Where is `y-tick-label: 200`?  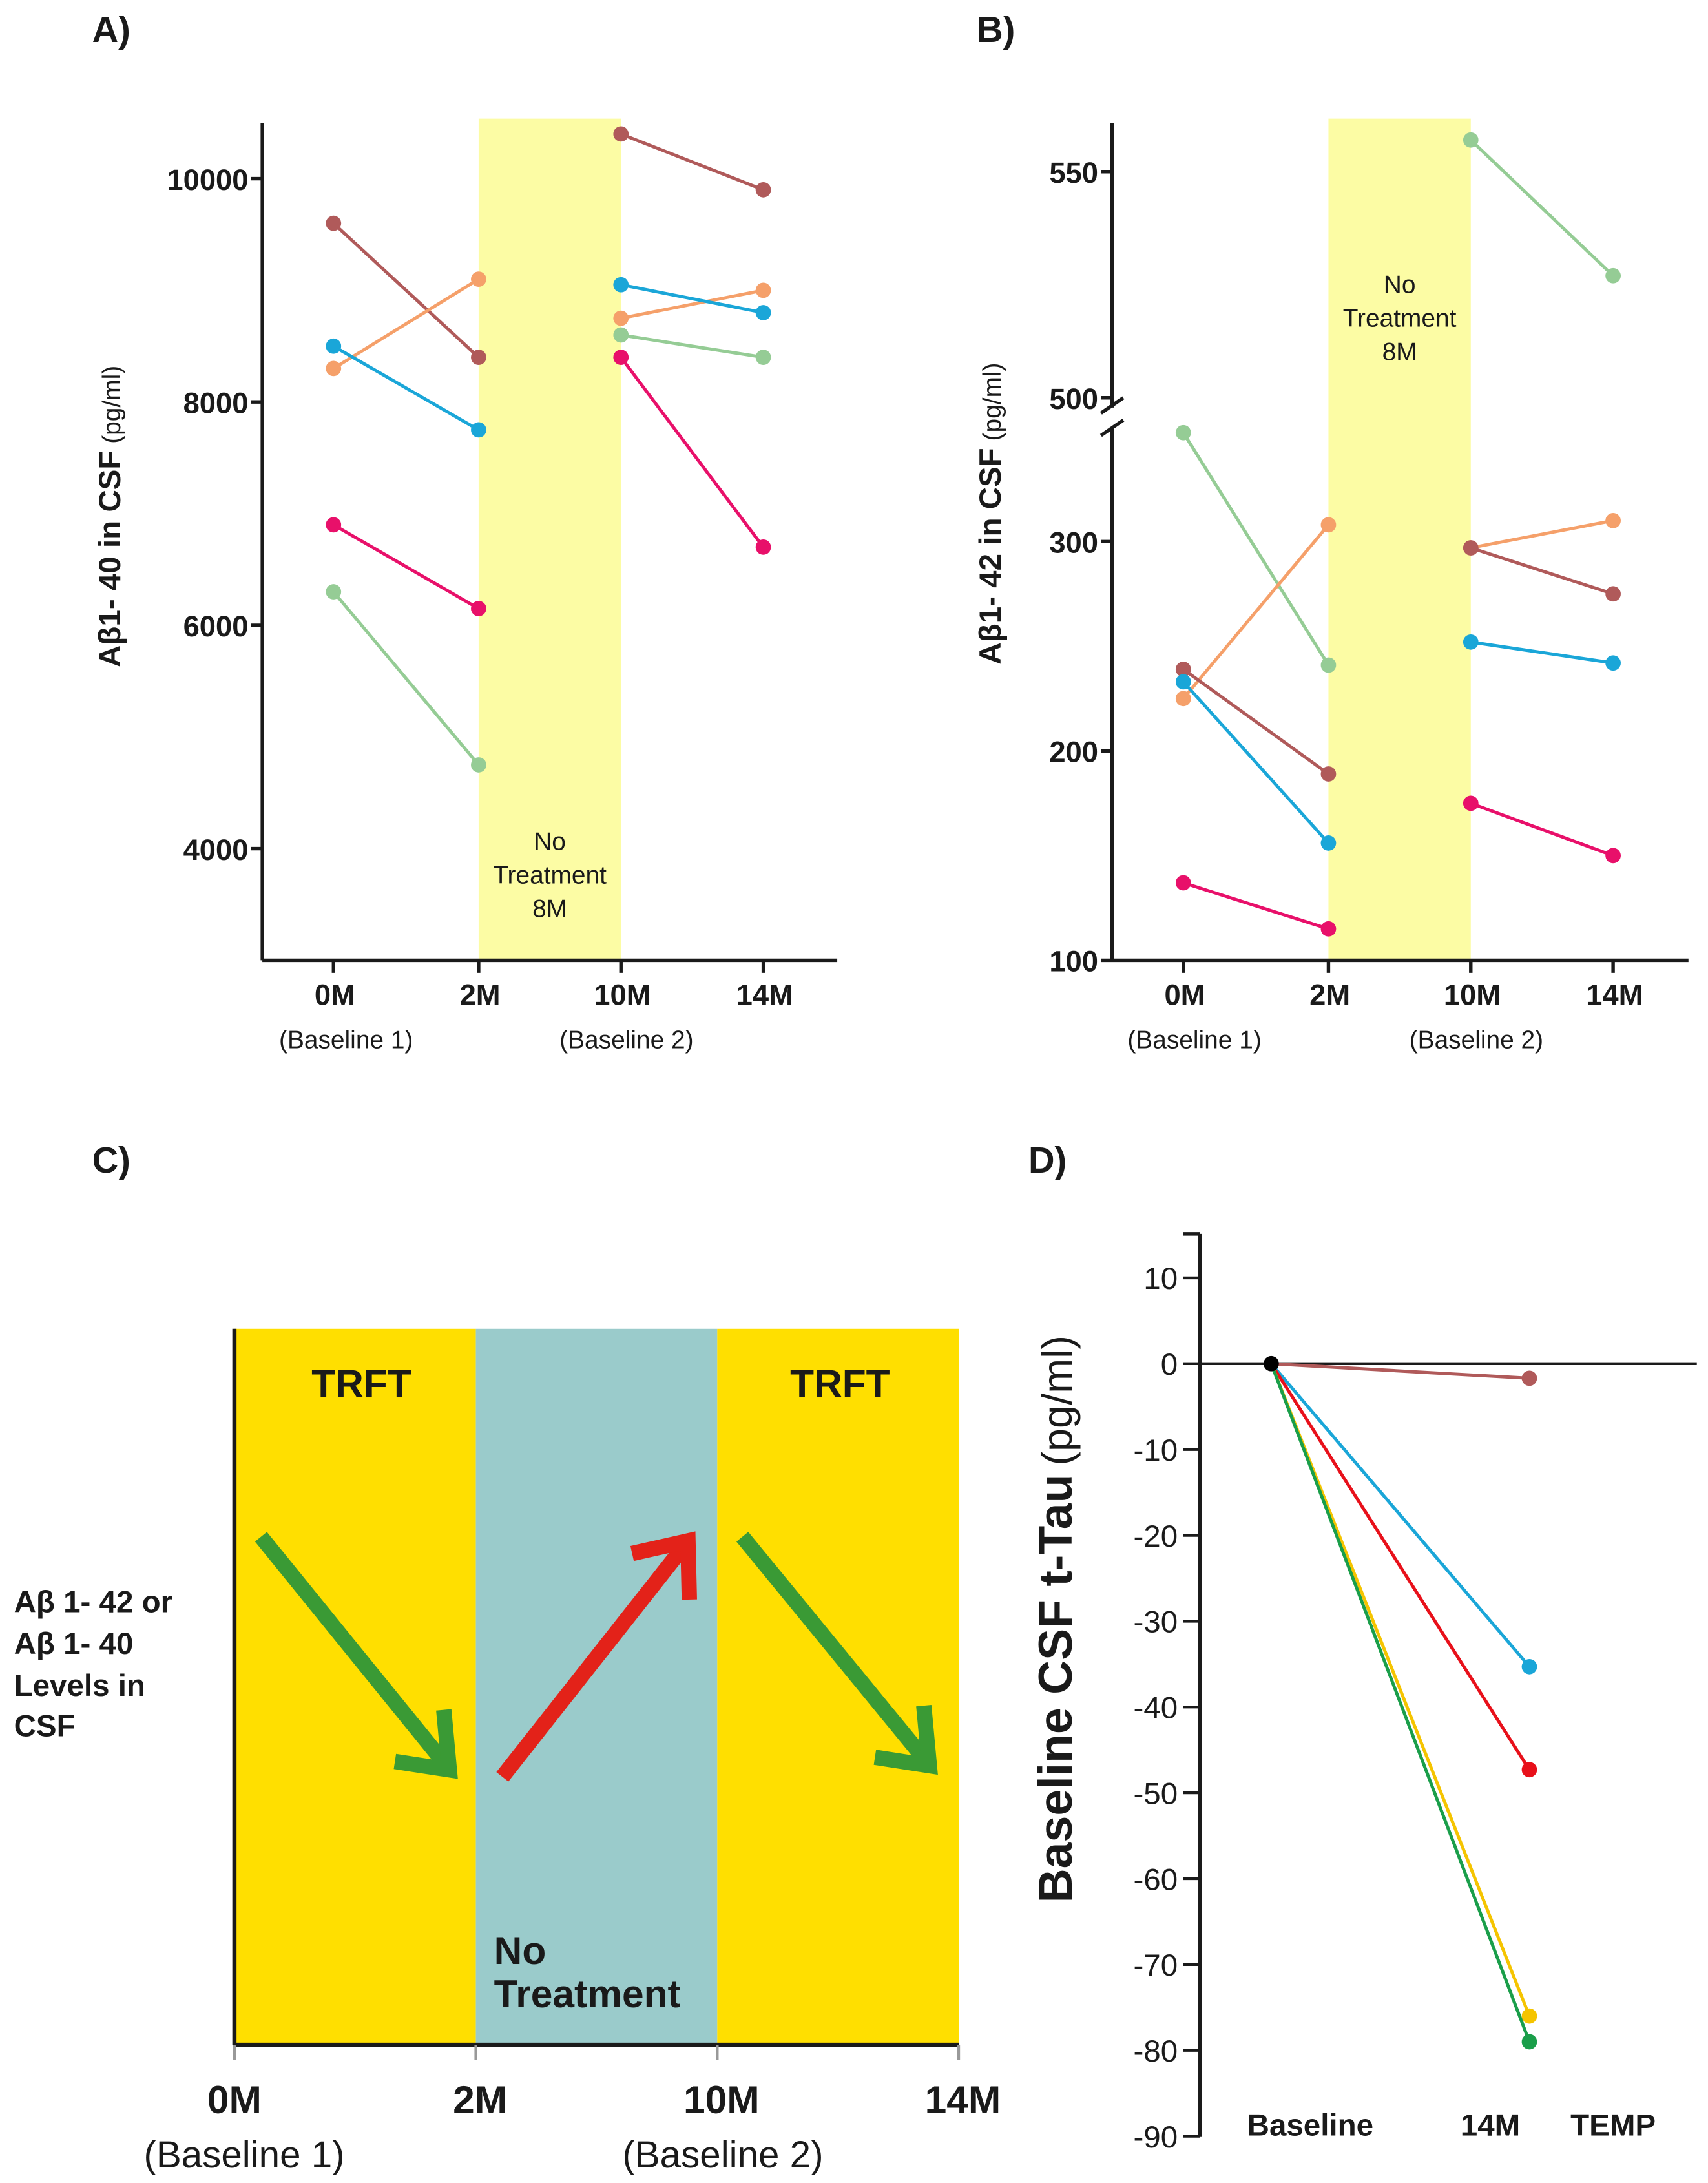
y-tick-label: 200 is located at coordinates (1073, 752).